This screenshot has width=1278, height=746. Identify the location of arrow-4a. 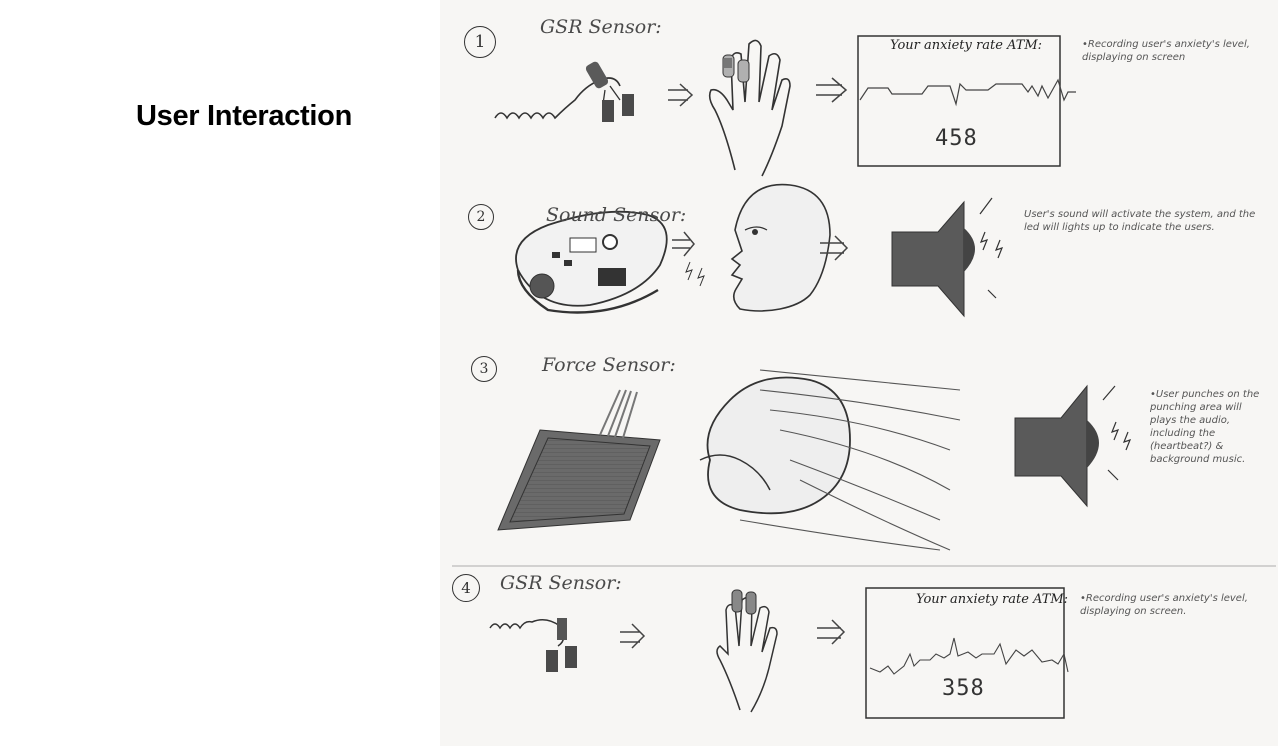
(633, 636).